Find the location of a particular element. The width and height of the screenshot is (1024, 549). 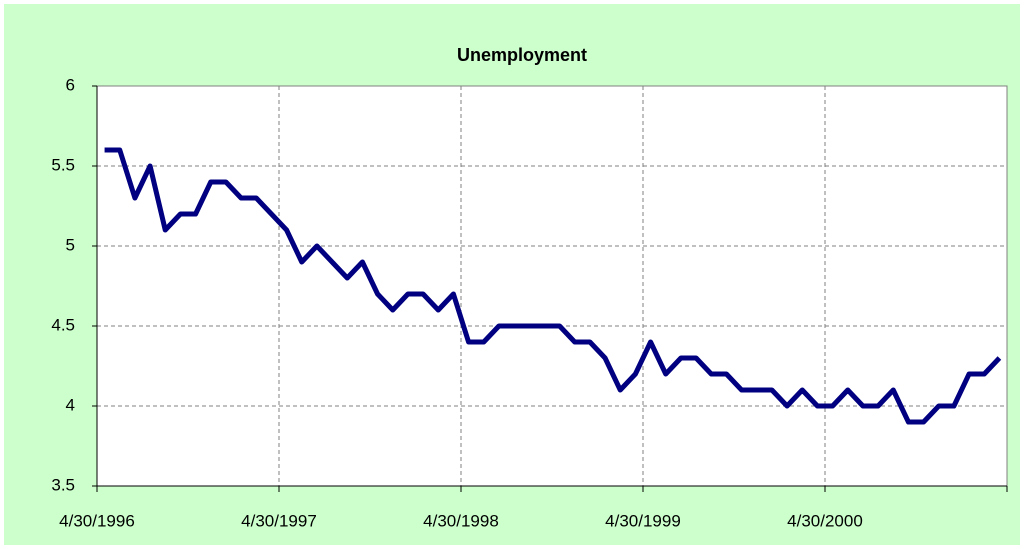

y-tick-label: 3.5 is located at coordinates (63, 484).